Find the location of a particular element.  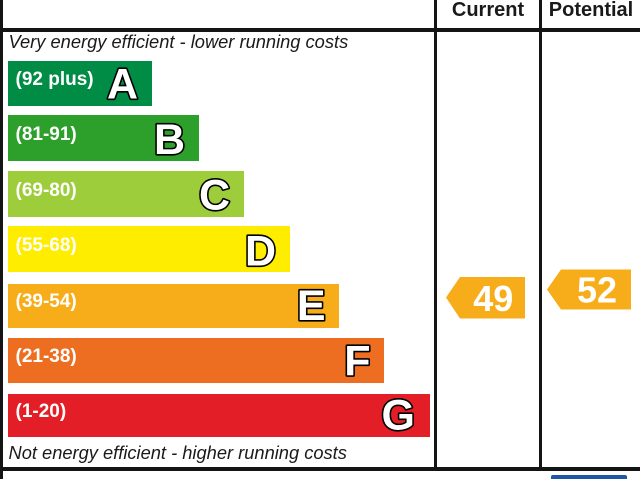

svg-text: E is located at coordinates (311, 306).